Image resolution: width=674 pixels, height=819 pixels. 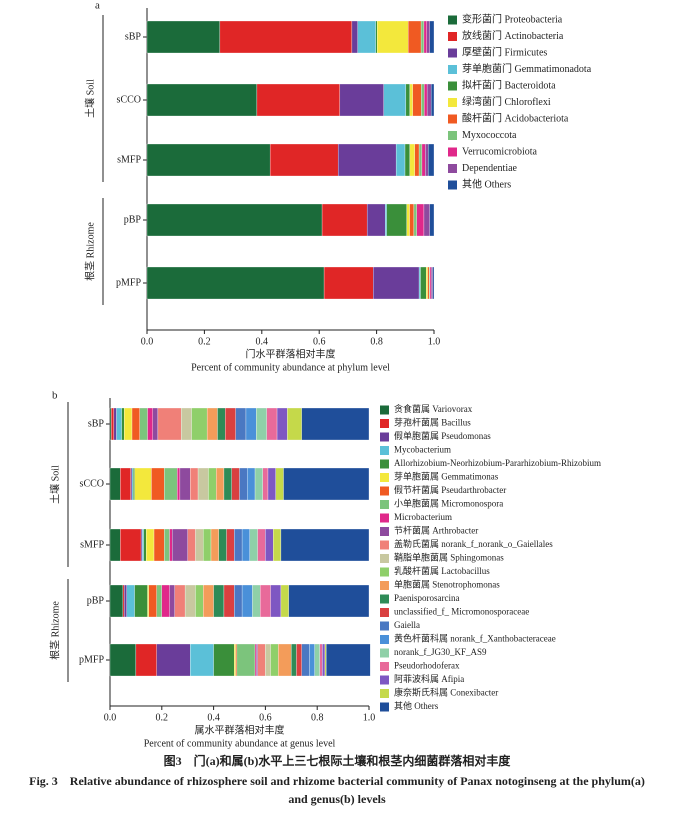 What do you see at coordinates (262, 341) in the screenshot?
I see `x-tick-label: 0.4` at bounding box center [262, 341].